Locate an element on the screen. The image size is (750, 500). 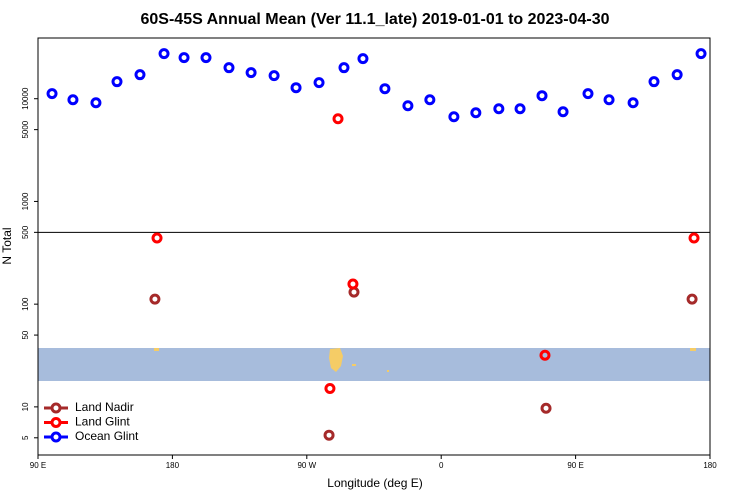
land-mask-strip is located at coordinates (374, 364).